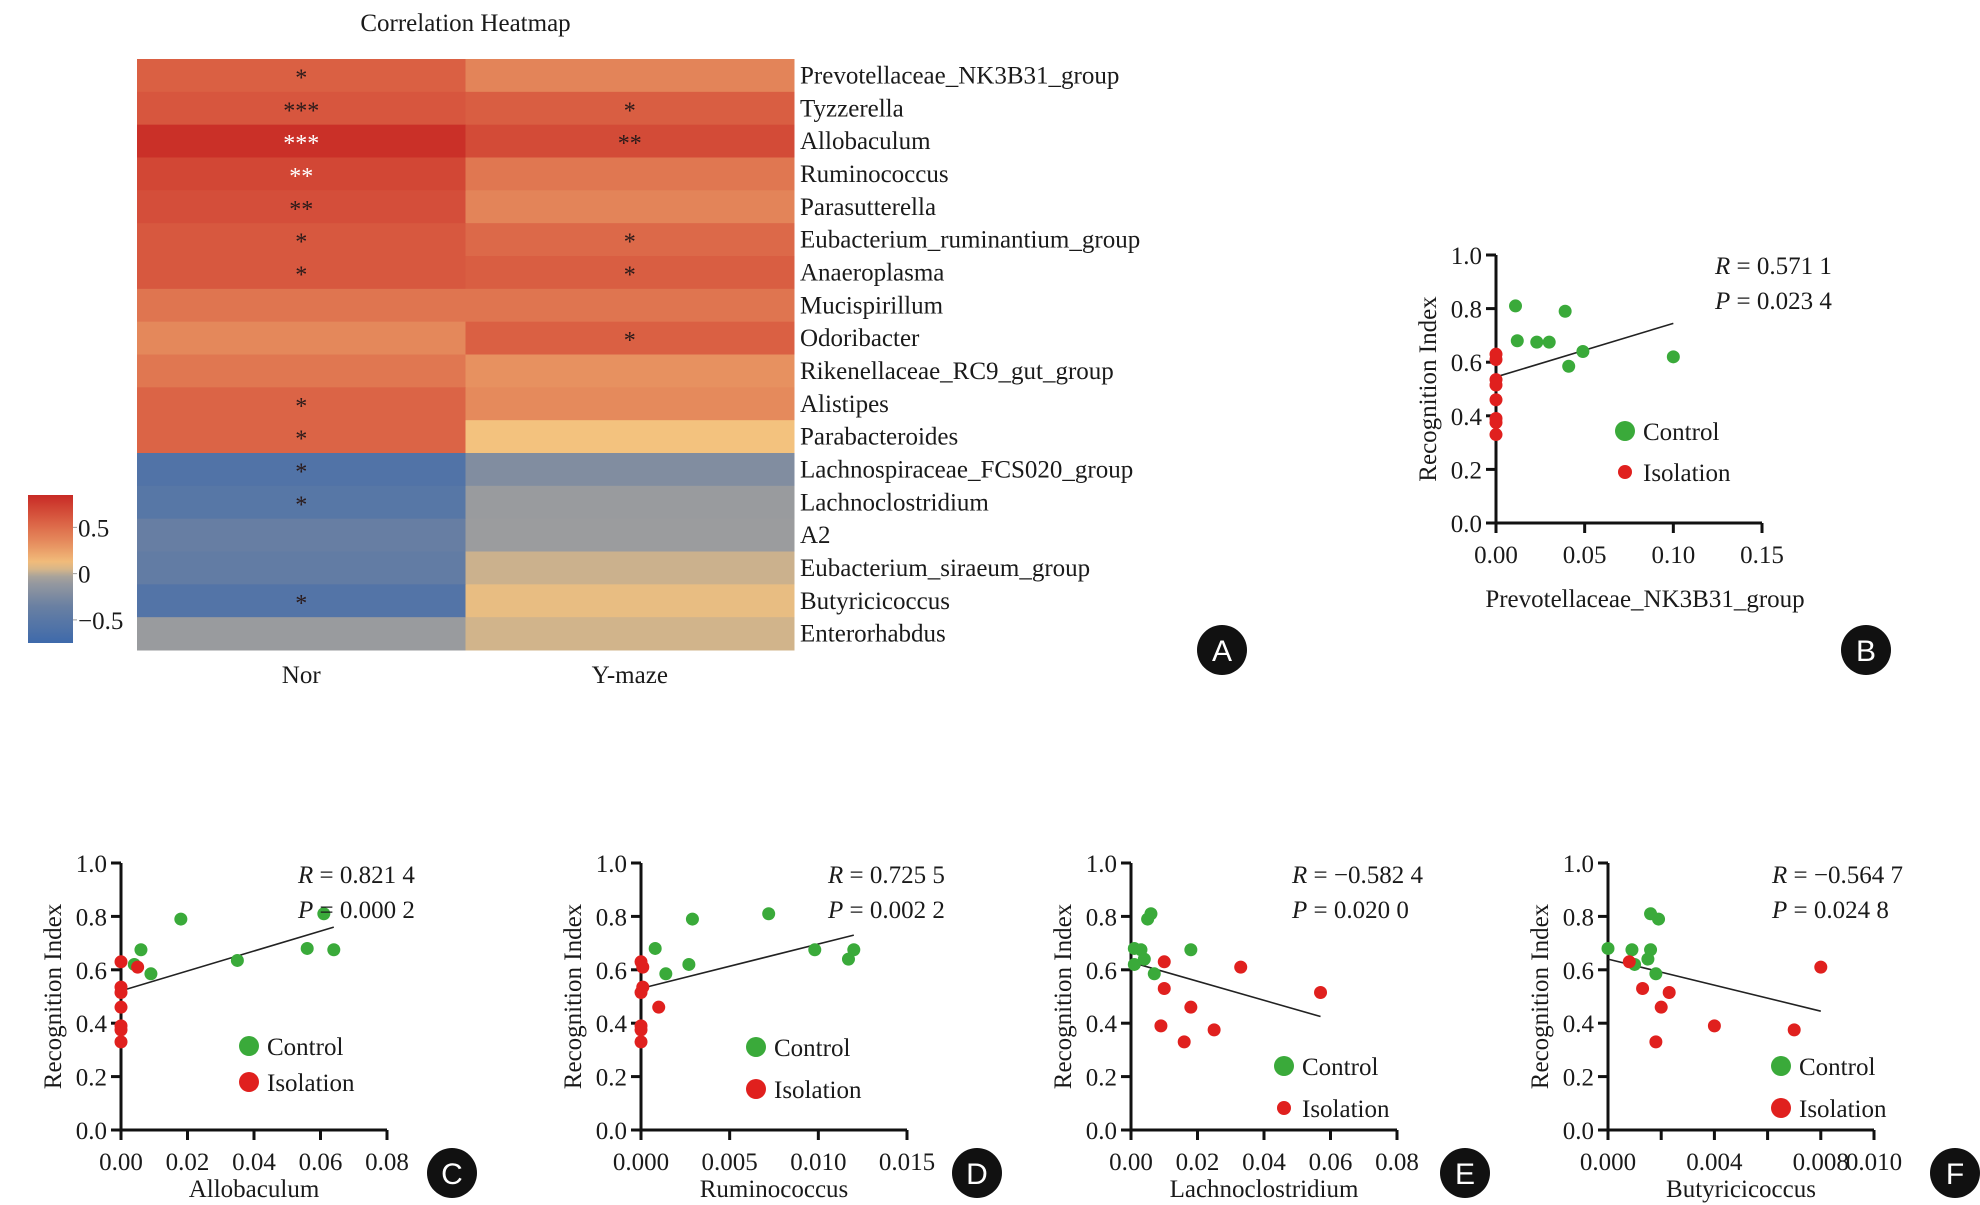  Describe the element at coordinates (865, 141) in the screenshot. I see `heatmap-row-label: Allobaculum` at that location.